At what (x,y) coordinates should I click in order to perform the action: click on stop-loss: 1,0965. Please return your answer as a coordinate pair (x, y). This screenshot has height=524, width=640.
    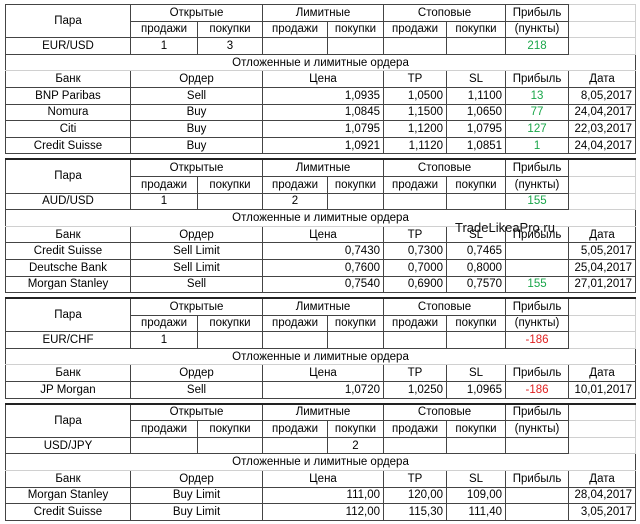
    Looking at the image, I should click on (476, 390).